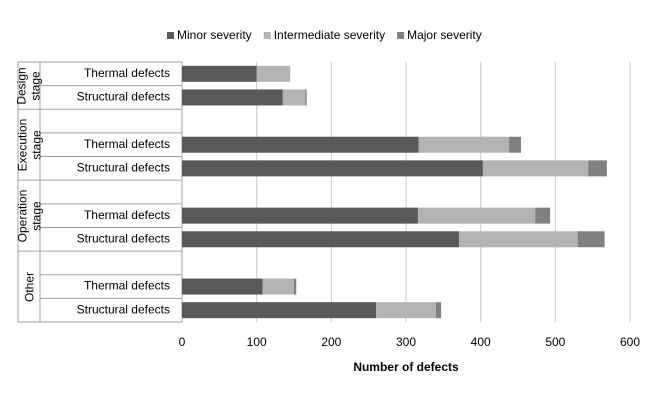 The width and height of the screenshot is (660, 393). Describe the element at coordinates (329, 35) in the screenshot. I see `legend-label: Intermediate severity` at that location.